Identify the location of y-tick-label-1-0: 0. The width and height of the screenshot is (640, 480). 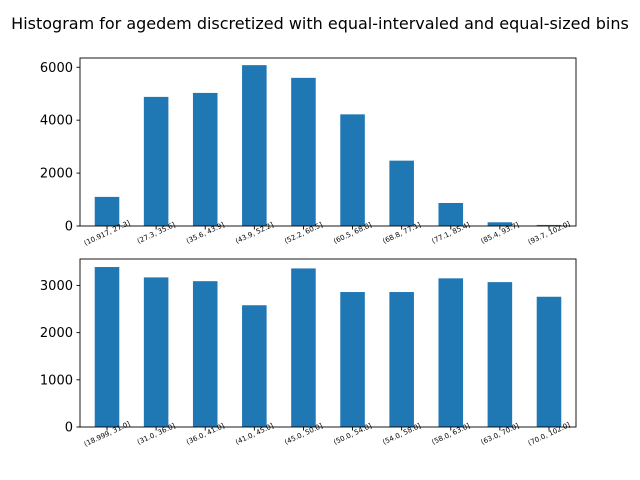
(69, 428).